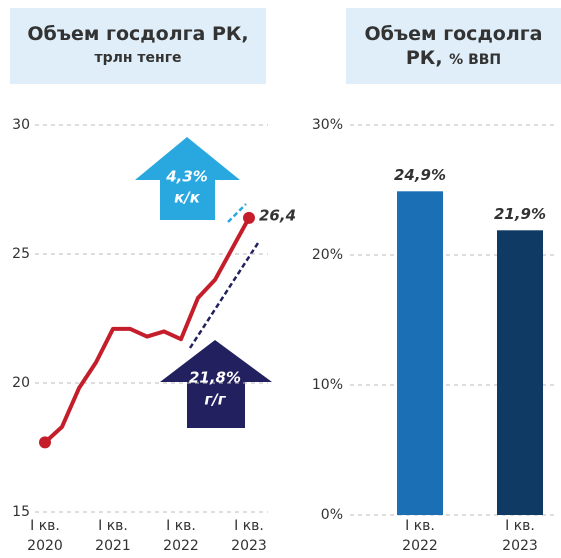 Image resolution: width=561 pixels, height=558 pixels. I want to click on y-tick-label: 15, so click(21, 512).